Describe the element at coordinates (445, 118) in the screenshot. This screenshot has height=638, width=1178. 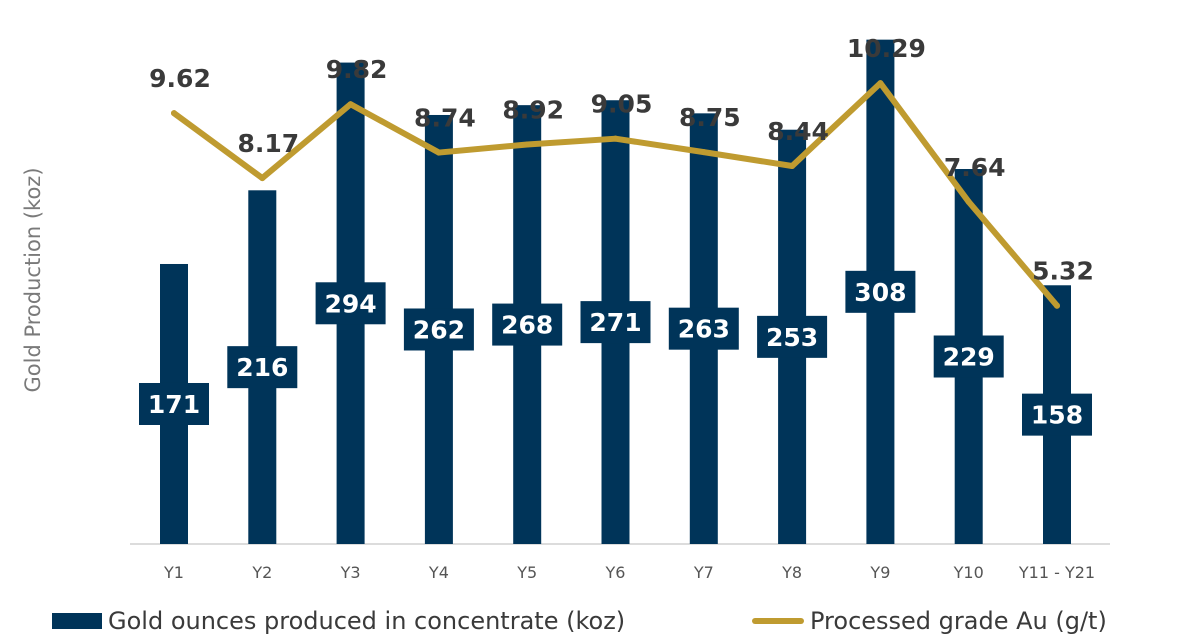
I see `grade-value-label-4: 8.74` at that location.